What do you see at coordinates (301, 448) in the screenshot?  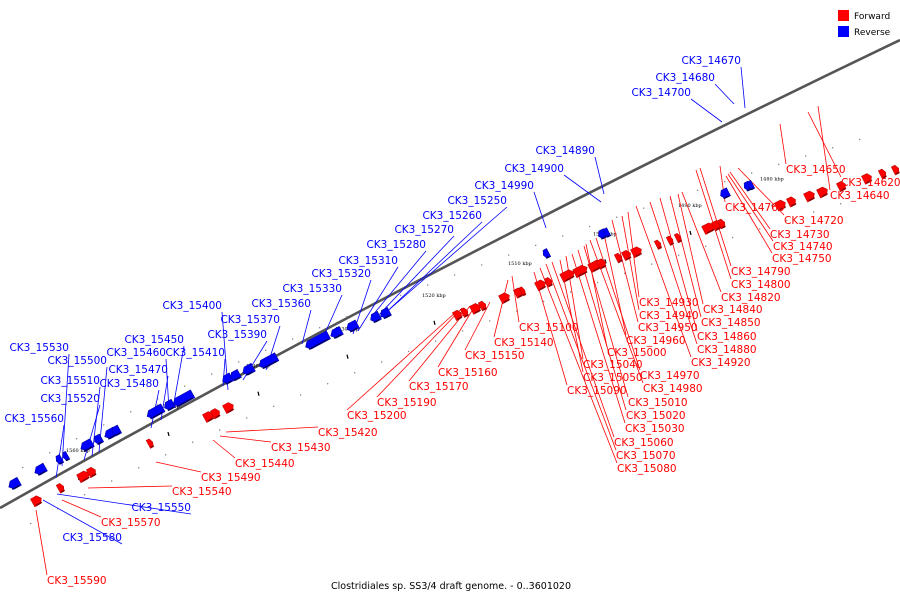 I see `forward-gene-label: CK3_15430` at bounding box center [301, 448].